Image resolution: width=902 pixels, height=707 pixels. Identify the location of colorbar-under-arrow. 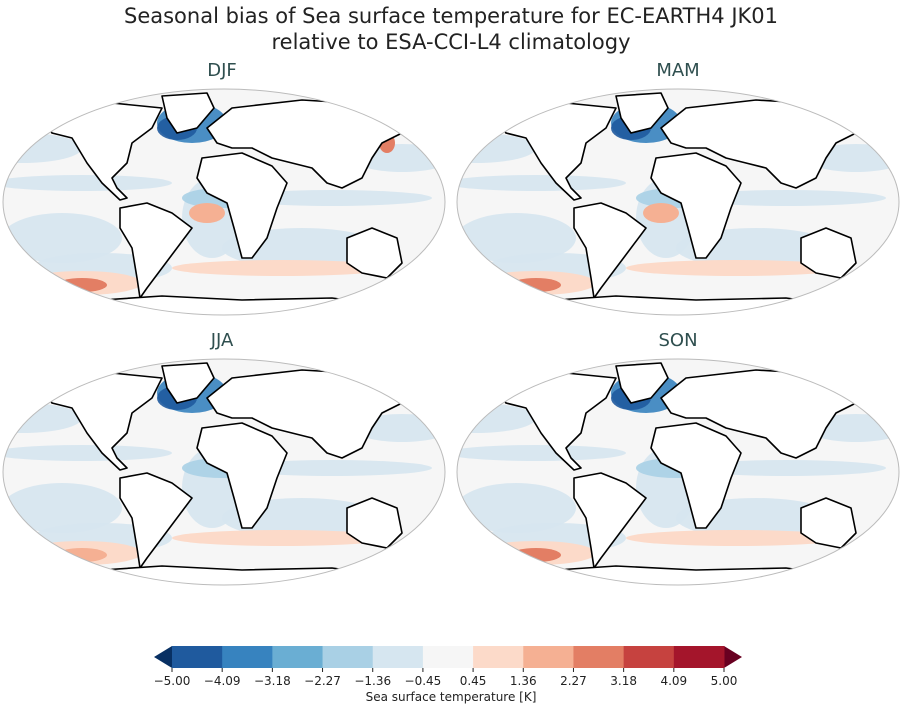
(163, 657).